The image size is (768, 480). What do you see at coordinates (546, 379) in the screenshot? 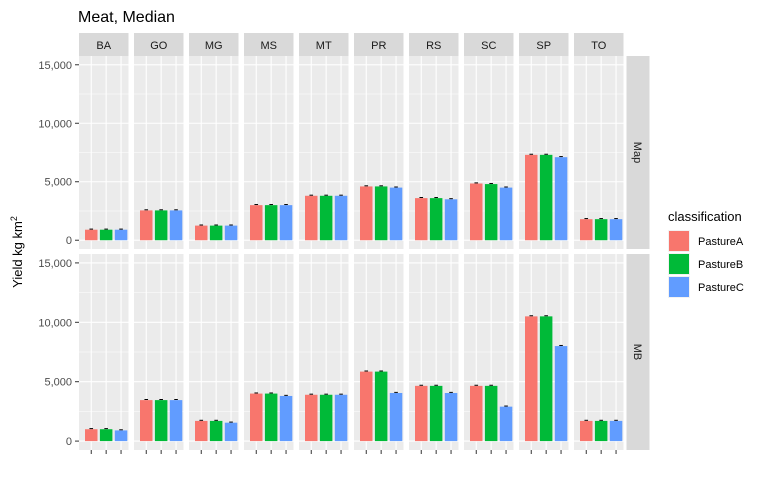
I see `bar-mb-sp-pastureb` at bounding box center [546, 379].